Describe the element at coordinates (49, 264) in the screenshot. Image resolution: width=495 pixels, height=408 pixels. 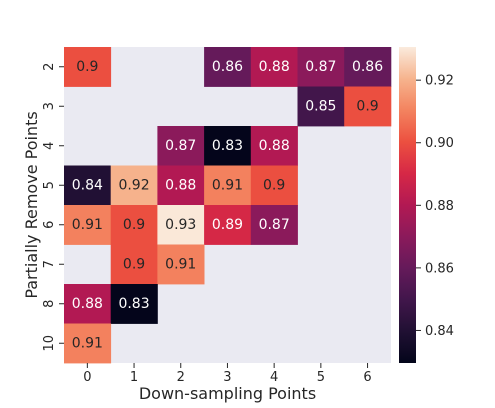
I see `y-tick-label: 7` at that location.